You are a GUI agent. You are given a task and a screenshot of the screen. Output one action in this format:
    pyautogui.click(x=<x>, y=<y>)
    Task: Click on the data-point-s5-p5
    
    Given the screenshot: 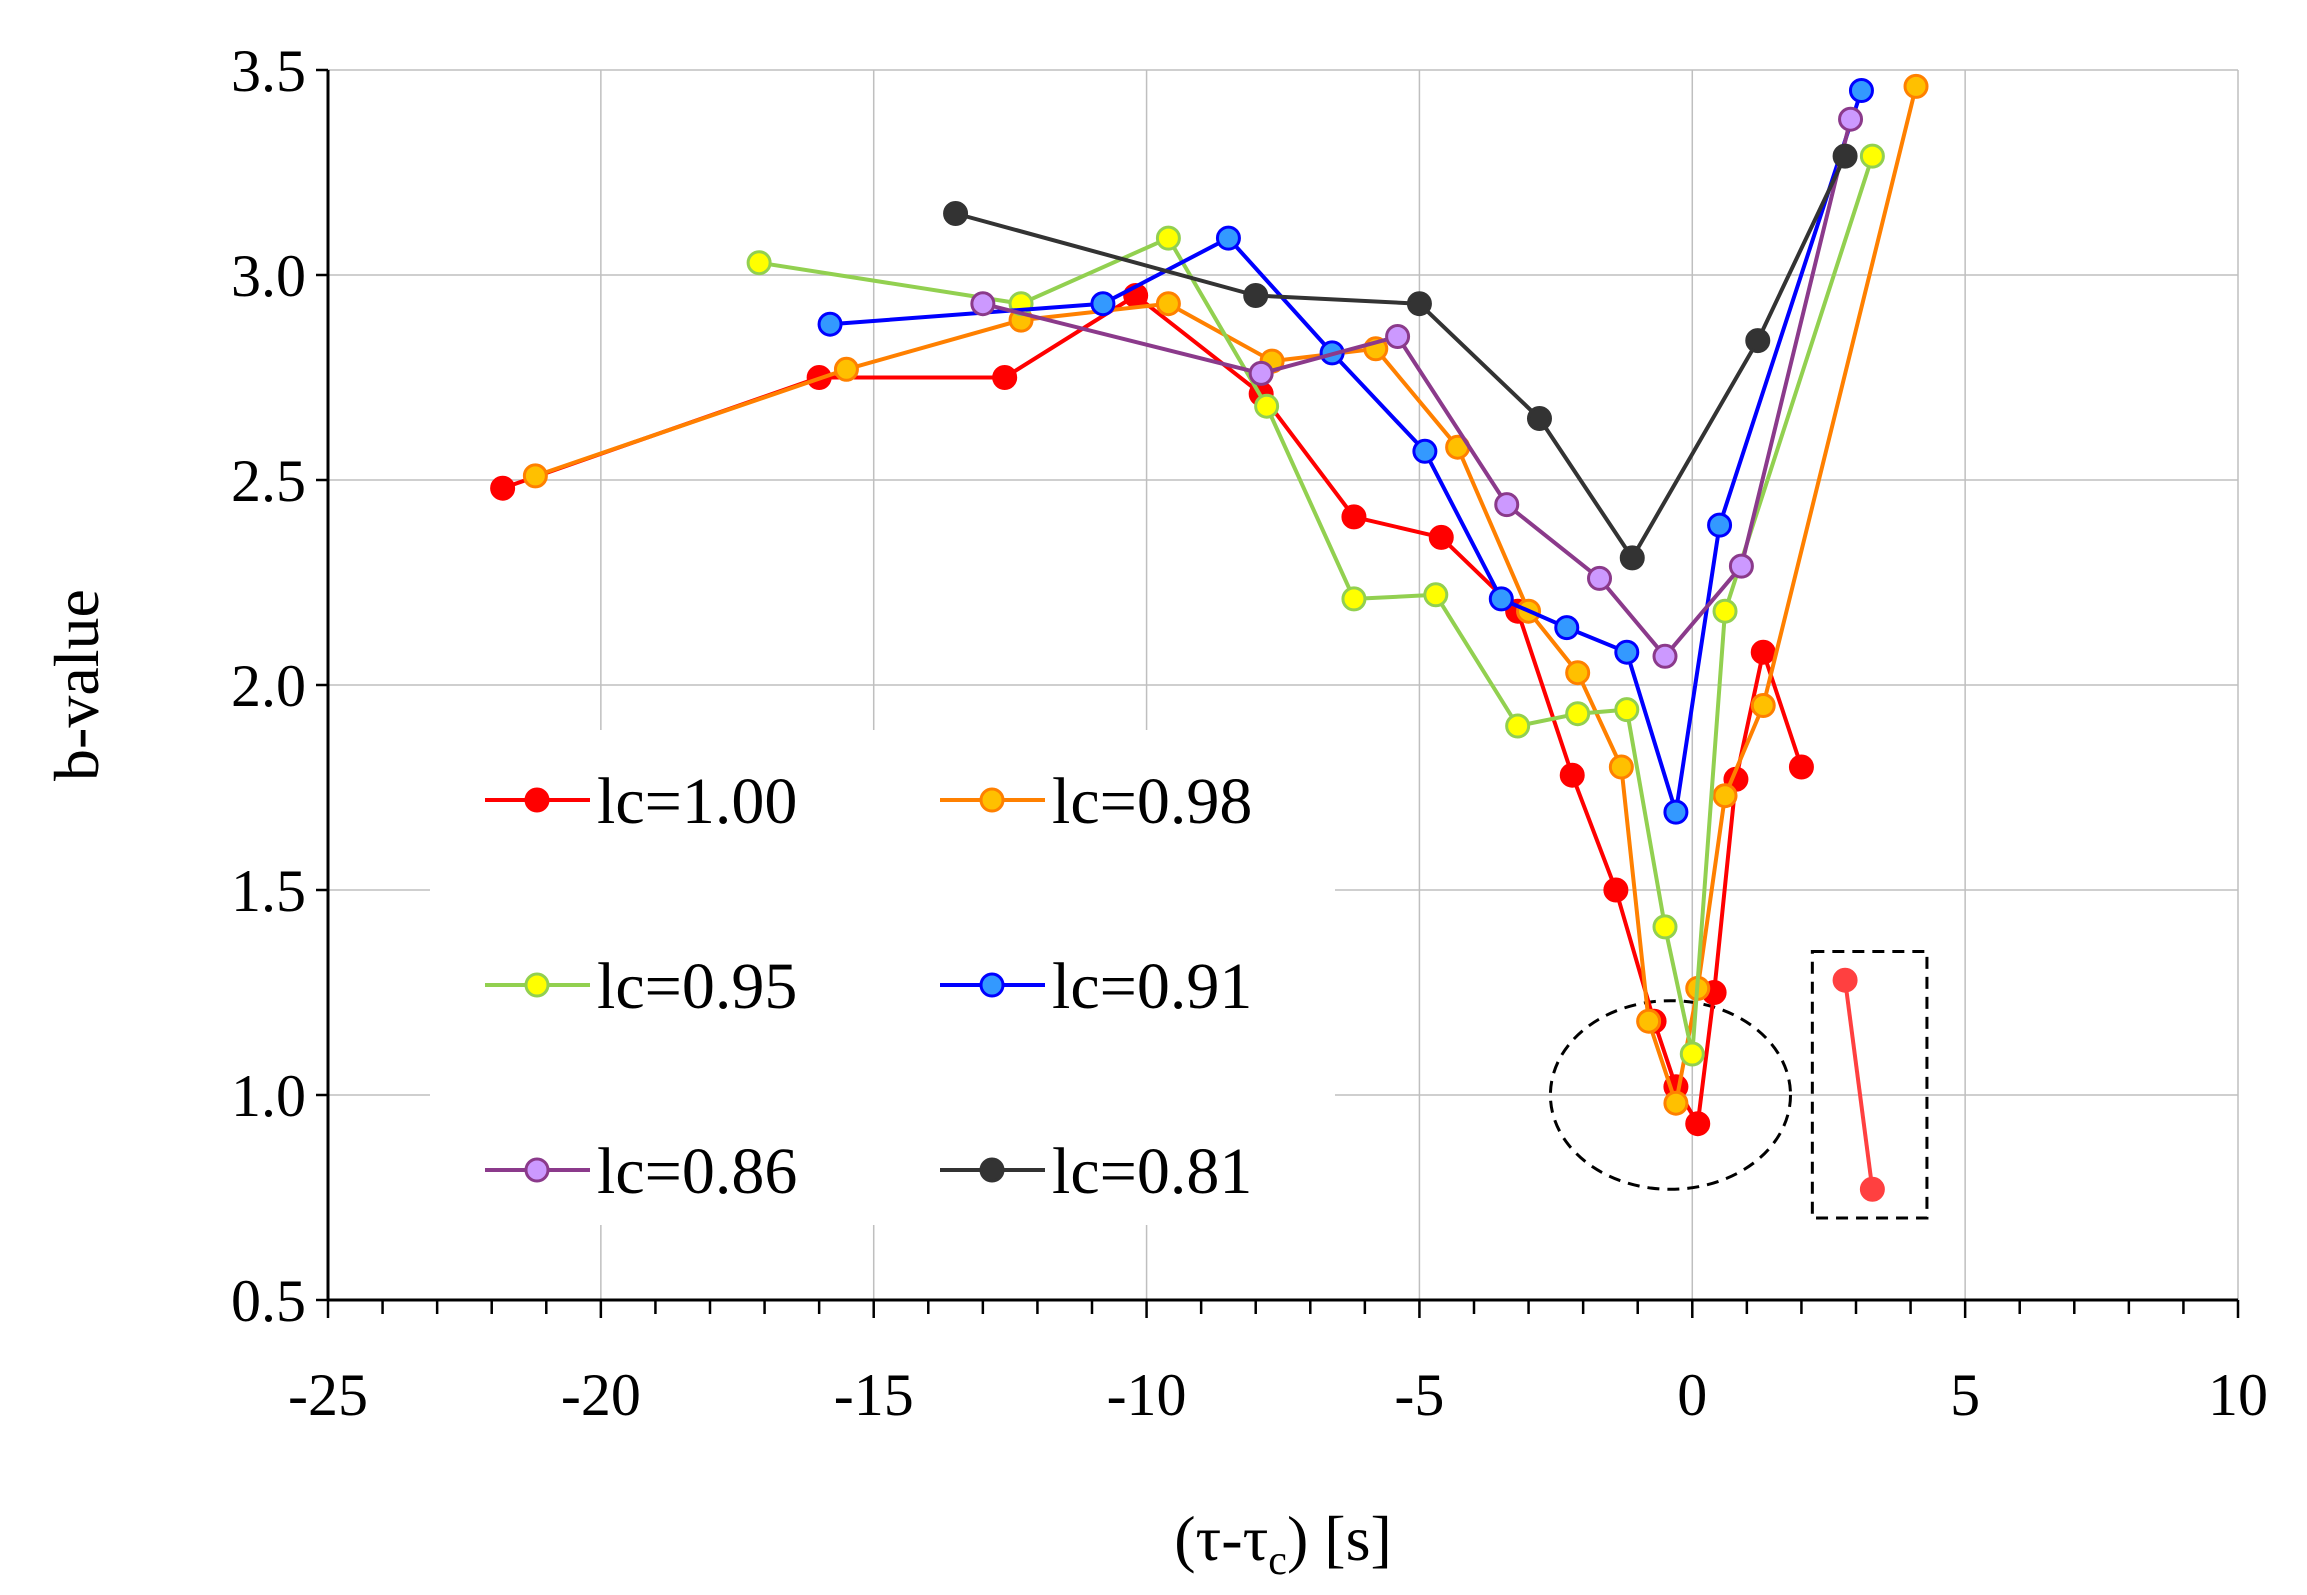 What is the action you would take?
    pyautogui.click(x=1665, y=656)
    